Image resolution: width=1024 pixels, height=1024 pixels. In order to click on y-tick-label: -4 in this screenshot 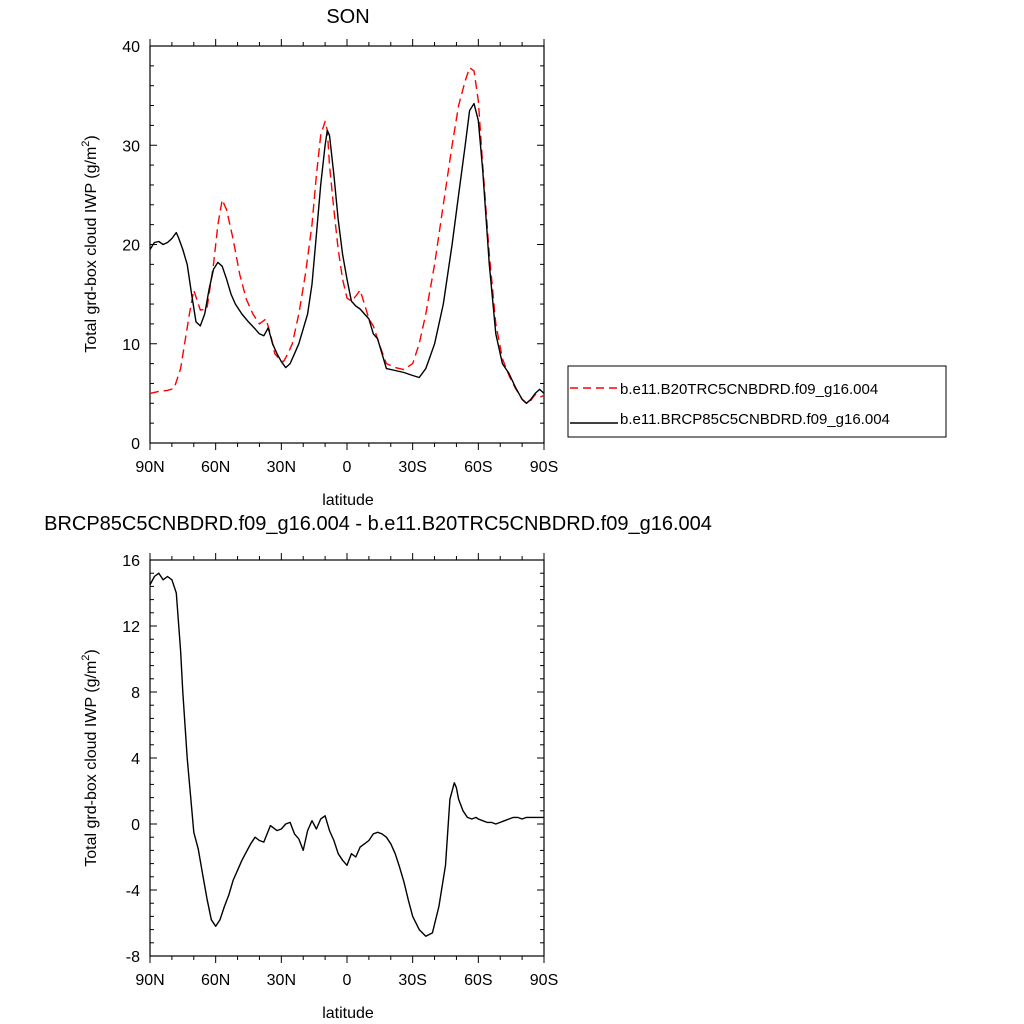, I will do `click(133, 891)`.